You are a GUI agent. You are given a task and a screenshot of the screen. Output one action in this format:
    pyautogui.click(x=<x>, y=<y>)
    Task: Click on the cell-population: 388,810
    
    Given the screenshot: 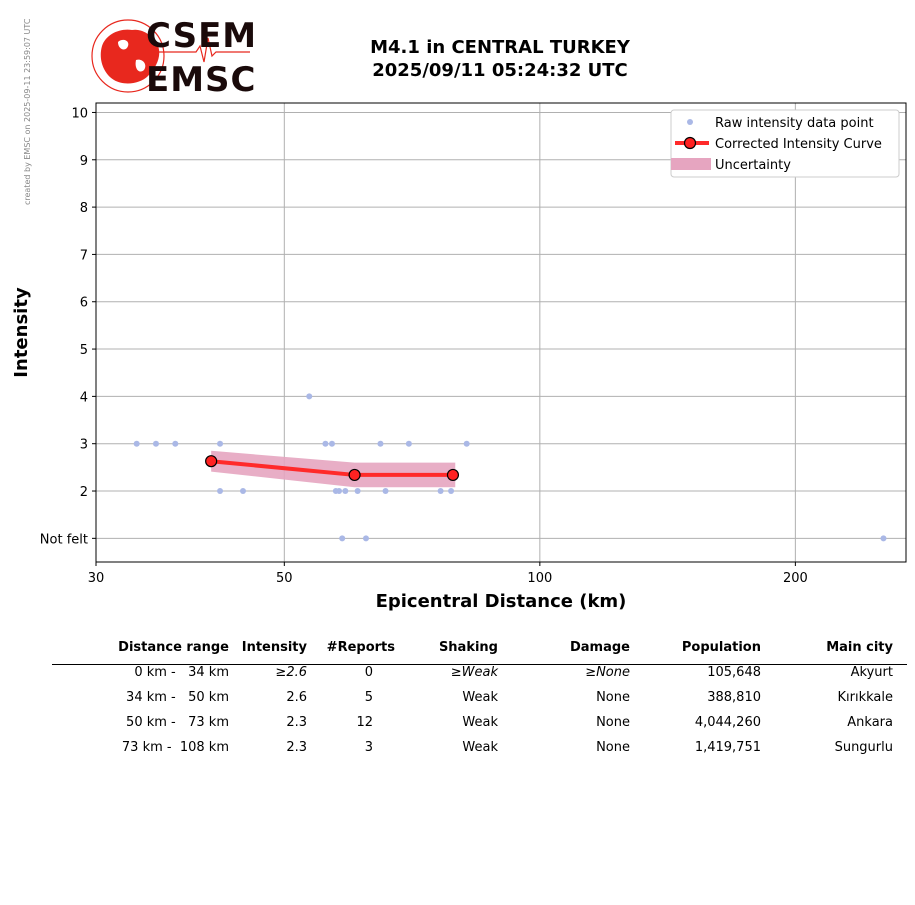 What is the action you would take?
    pyautogui.click(x=734, y=697)
    